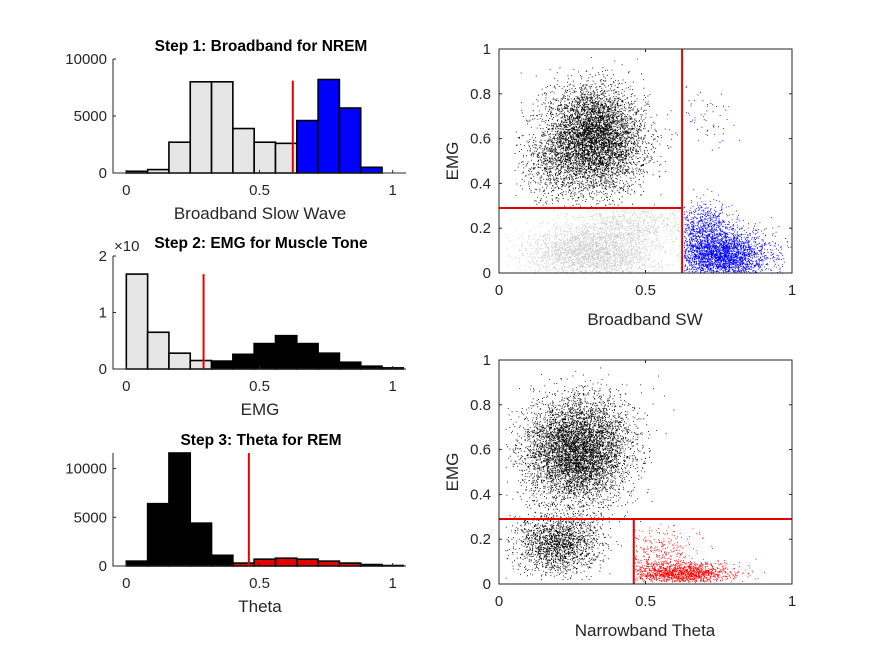  What do you see at coordinates (645, 290) in the screenshot?
I see `s1-xtick-label-1: 0.5` at bounding box center [645, 290].